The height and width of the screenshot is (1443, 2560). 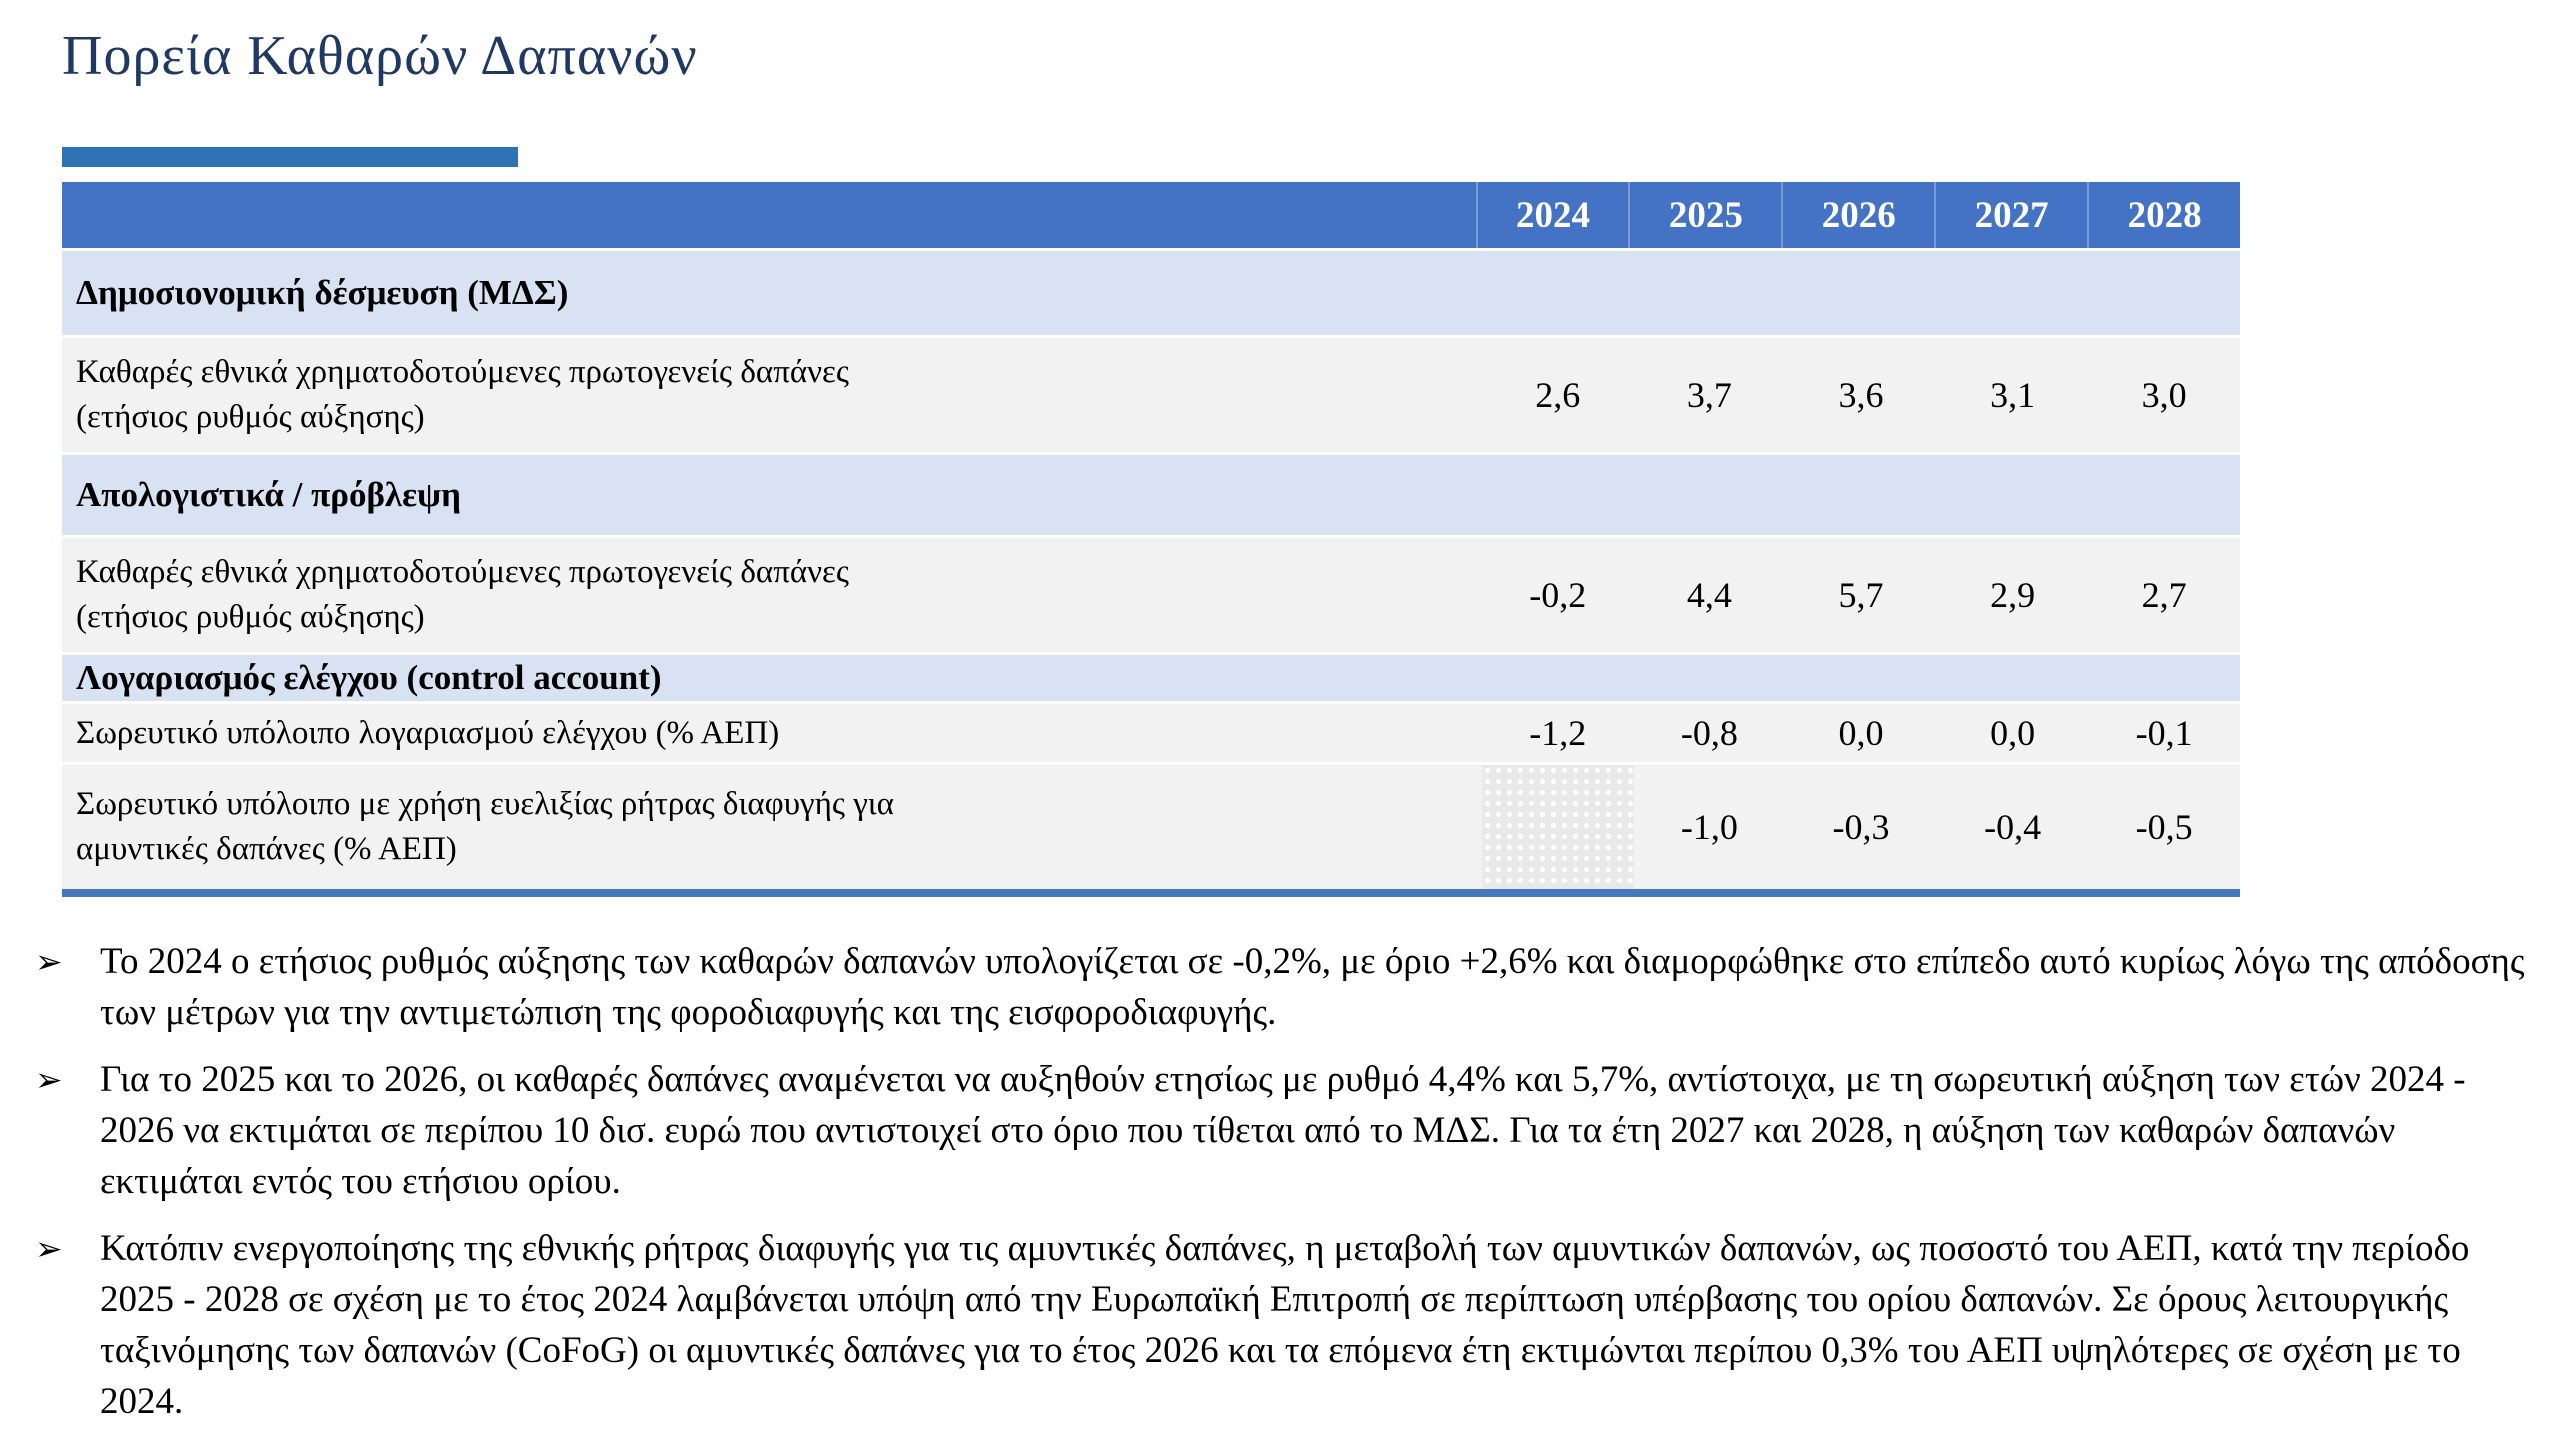 What do you see at coordinates (2164, 827) in the screenshot?
I see `value-2028: -0,5` at bounding box center [2164, 827].